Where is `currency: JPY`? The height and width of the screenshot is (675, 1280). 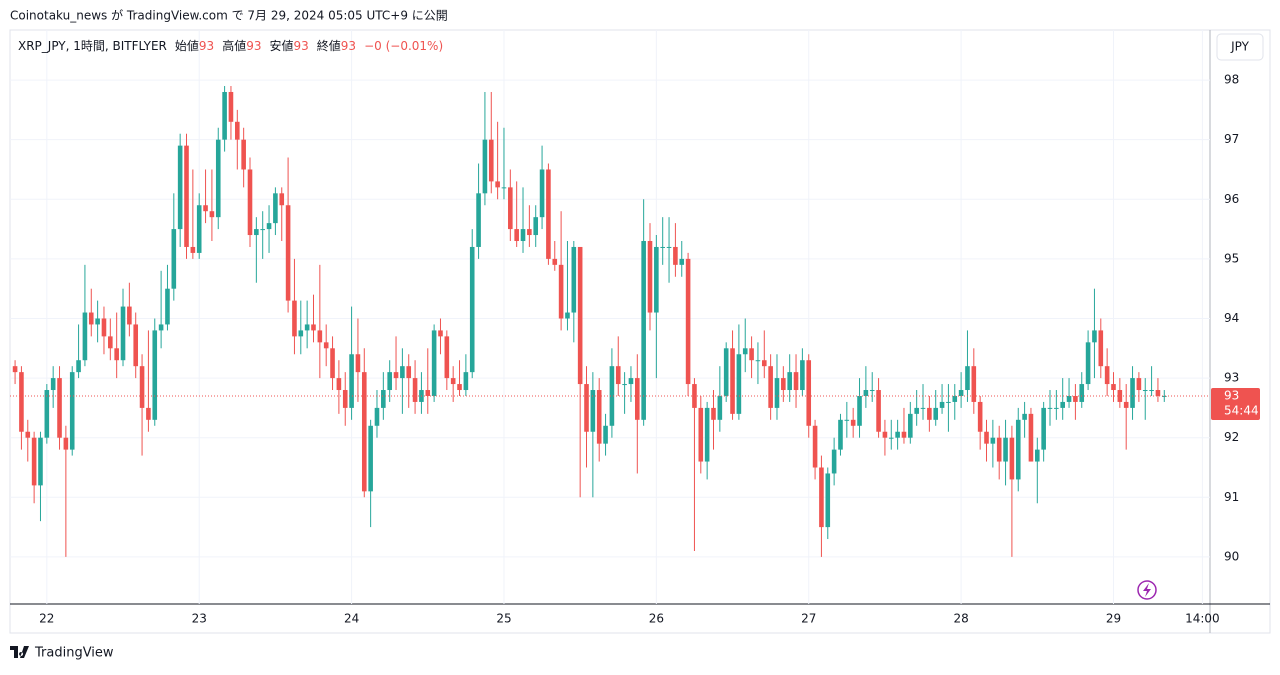
currency: JPY is located at coordinates (1240, 47).